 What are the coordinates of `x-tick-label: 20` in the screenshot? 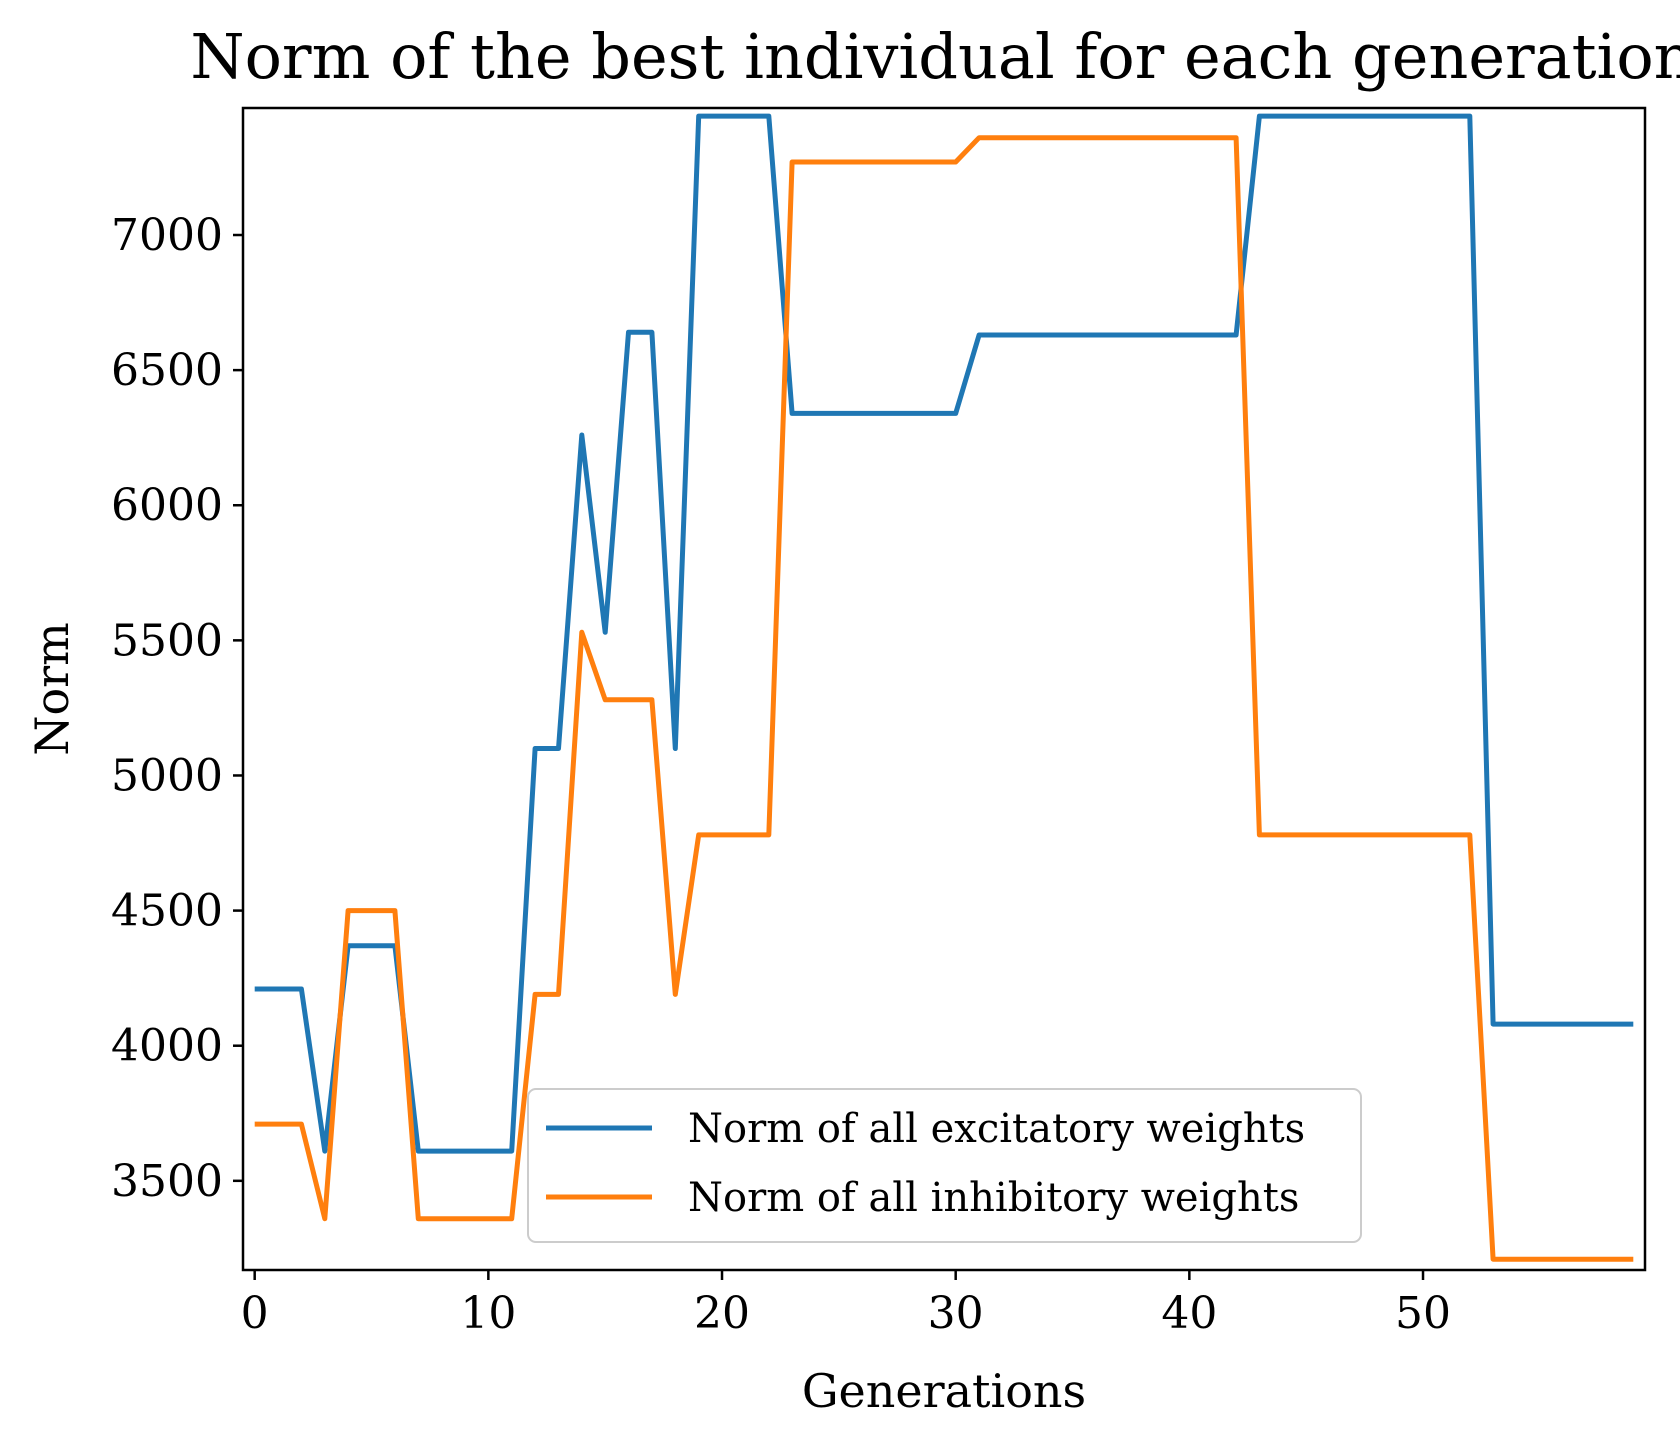 It's located at (722, 1313).